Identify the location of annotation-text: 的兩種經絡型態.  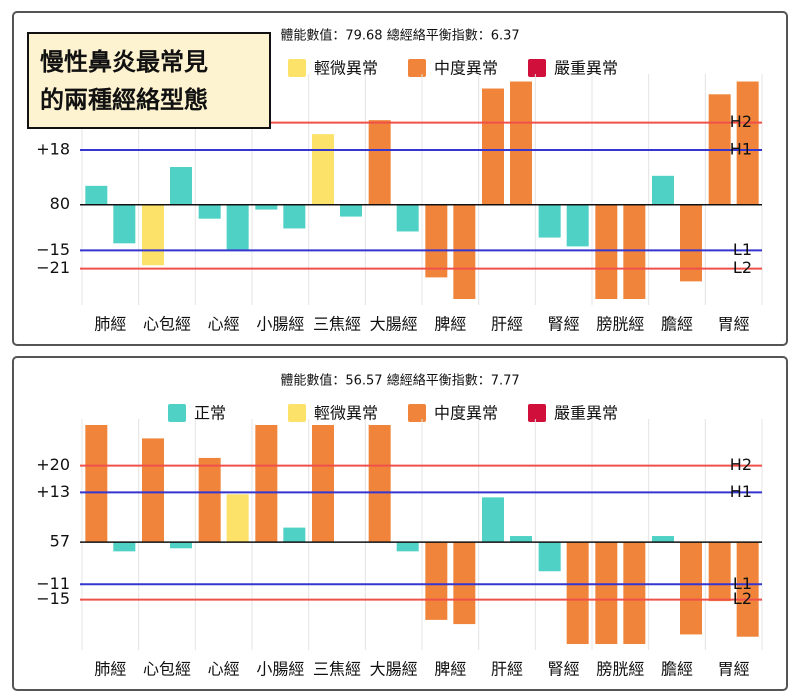
(124, 100).